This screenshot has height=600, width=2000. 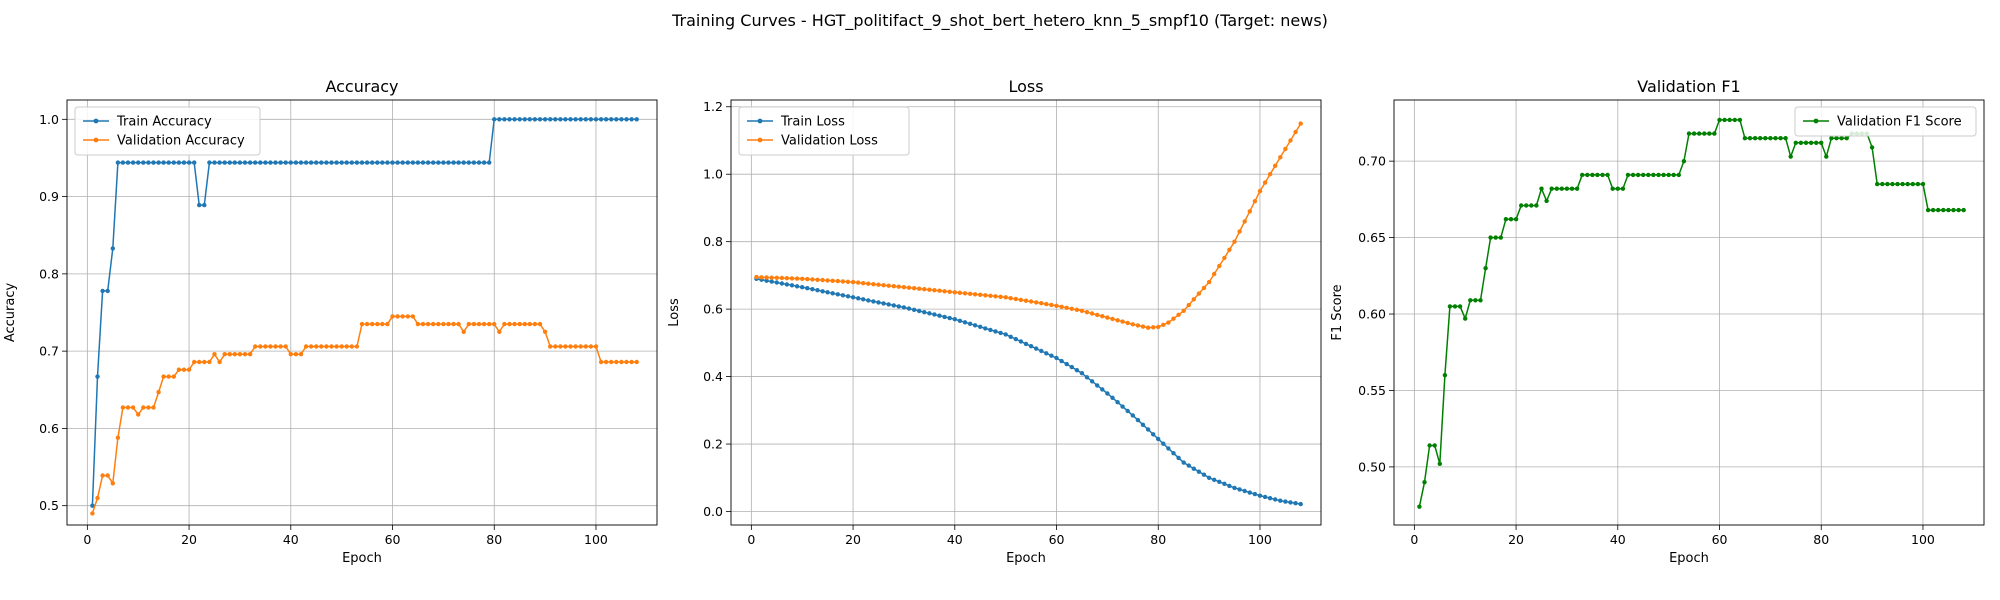 I want to click on legend-marker, so click(x=760, y=140).